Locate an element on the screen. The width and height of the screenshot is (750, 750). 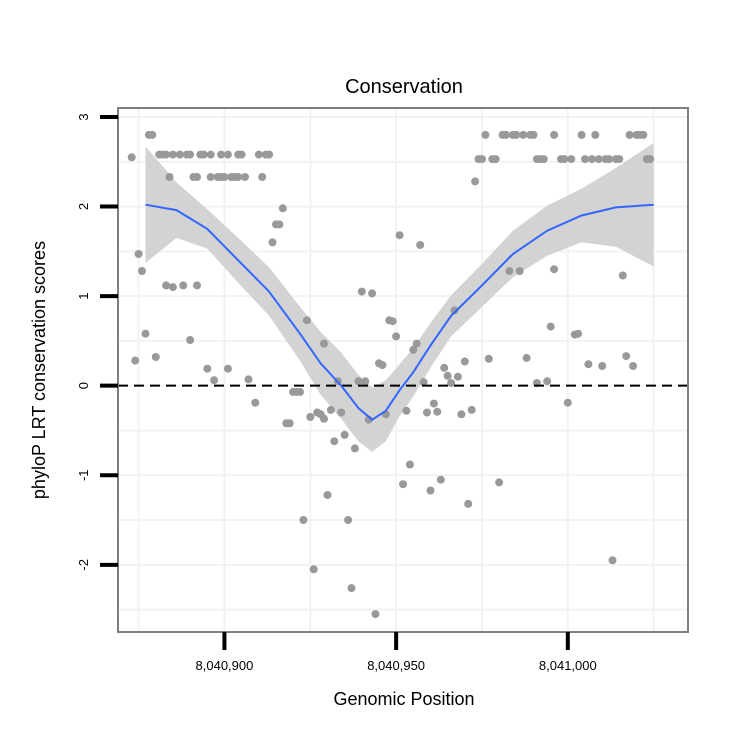
x-tick-label: 8,041,000 is located at coordinates (568, 665).